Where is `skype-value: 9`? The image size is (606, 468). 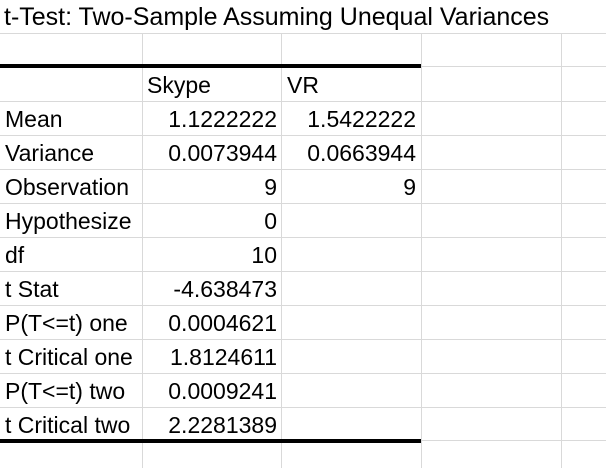
skype-value: 9 is located at coordinates (270, 187).